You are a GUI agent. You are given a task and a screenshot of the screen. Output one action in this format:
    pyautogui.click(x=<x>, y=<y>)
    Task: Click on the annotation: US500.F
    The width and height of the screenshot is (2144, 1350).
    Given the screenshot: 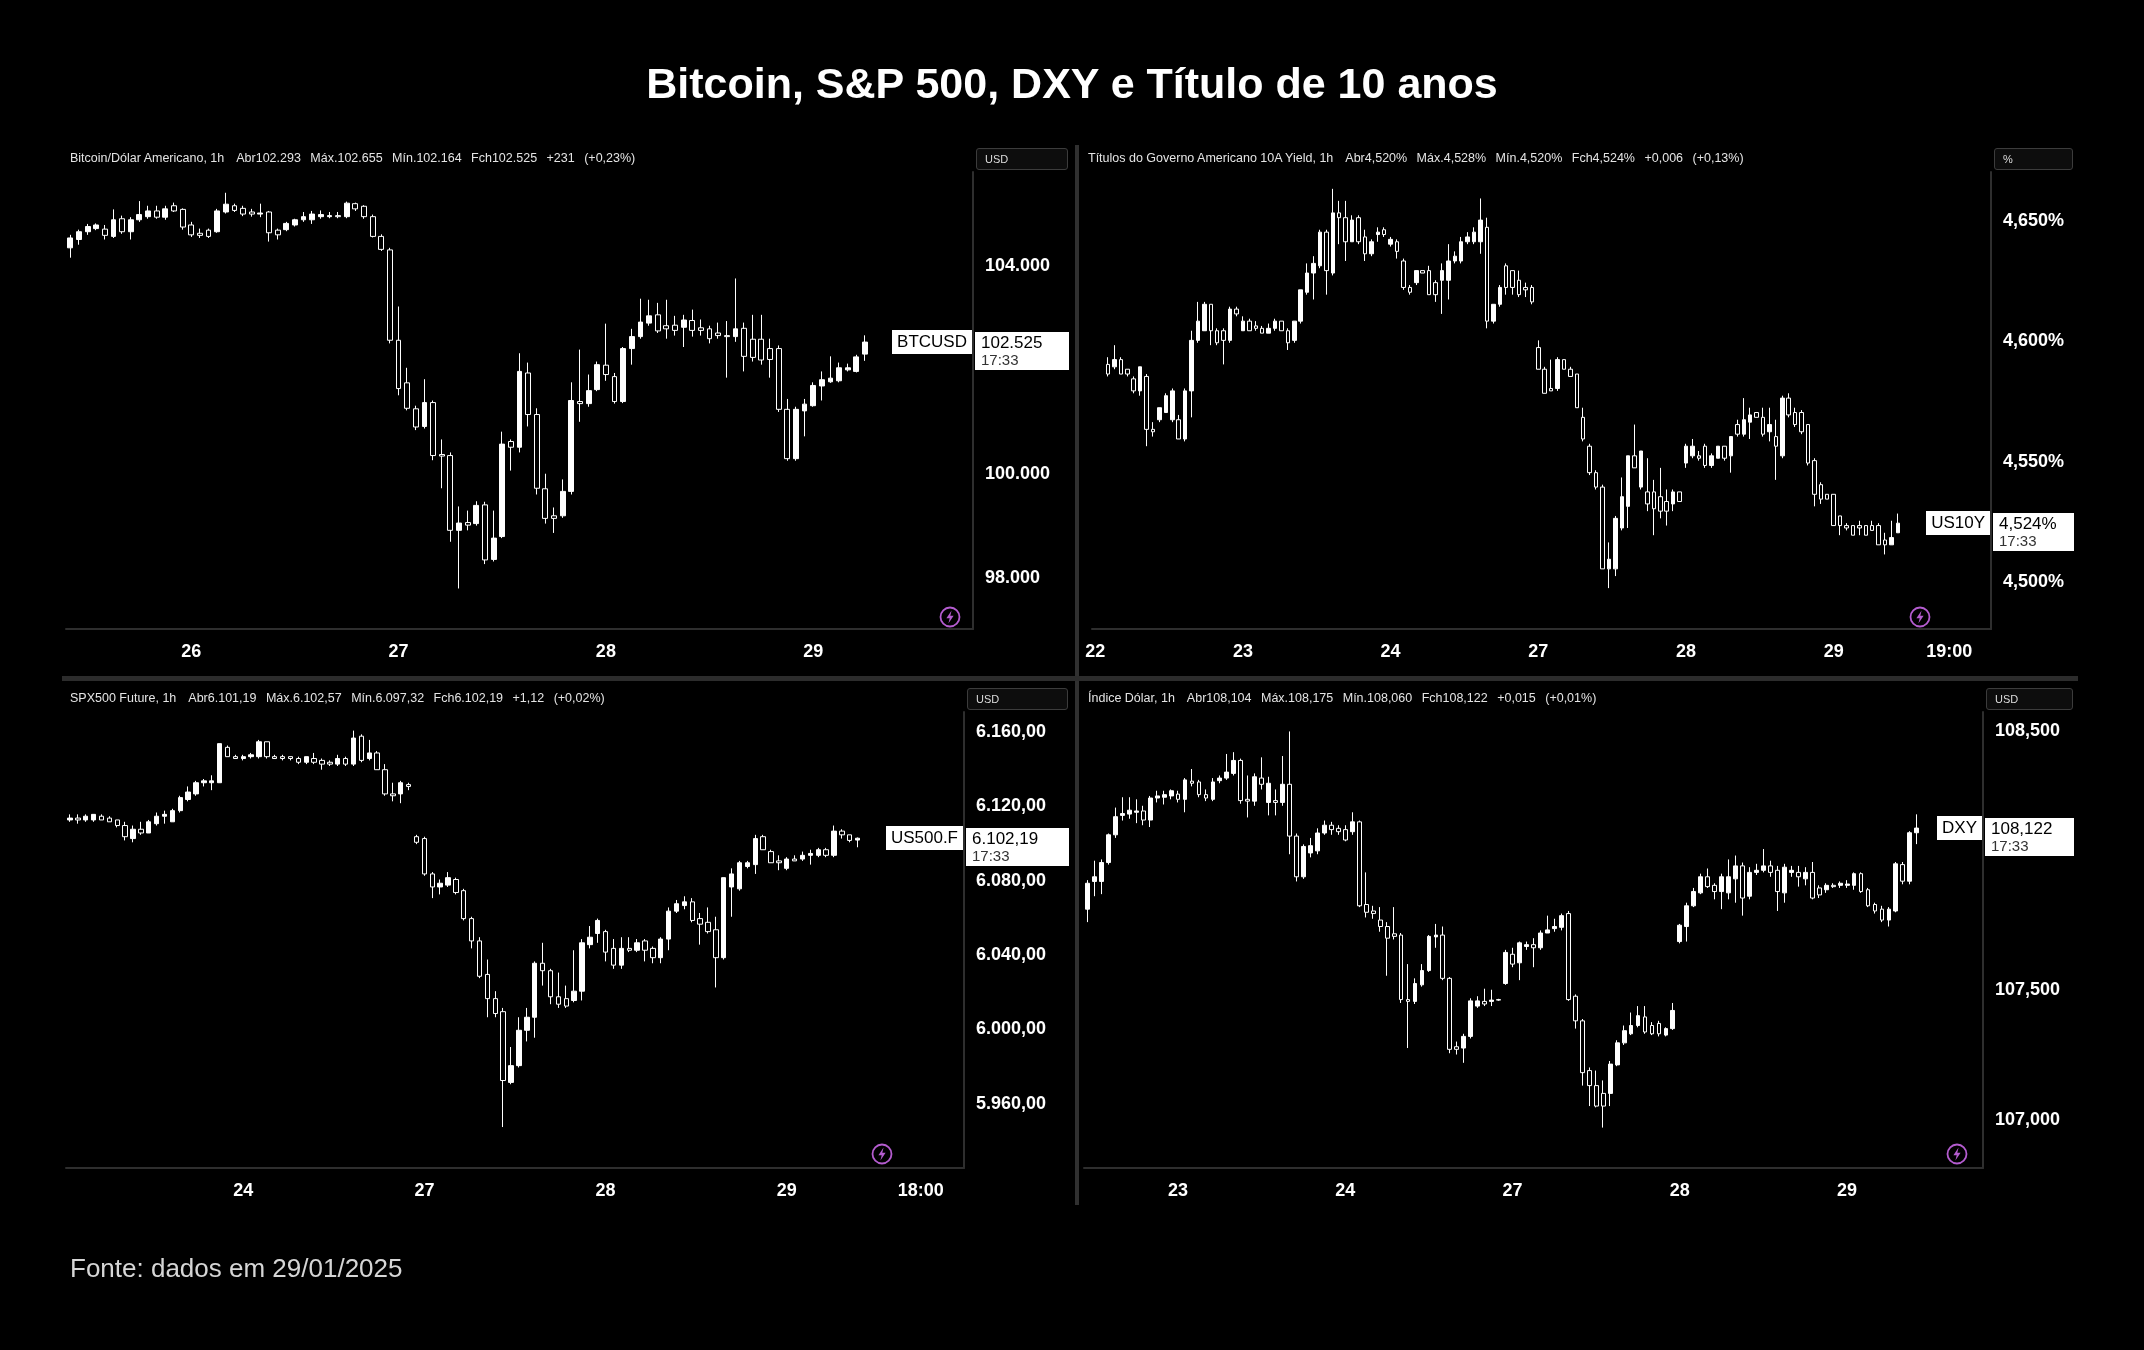 What is the action you would take?
    pyautogui.click(x=924, y=838)
    